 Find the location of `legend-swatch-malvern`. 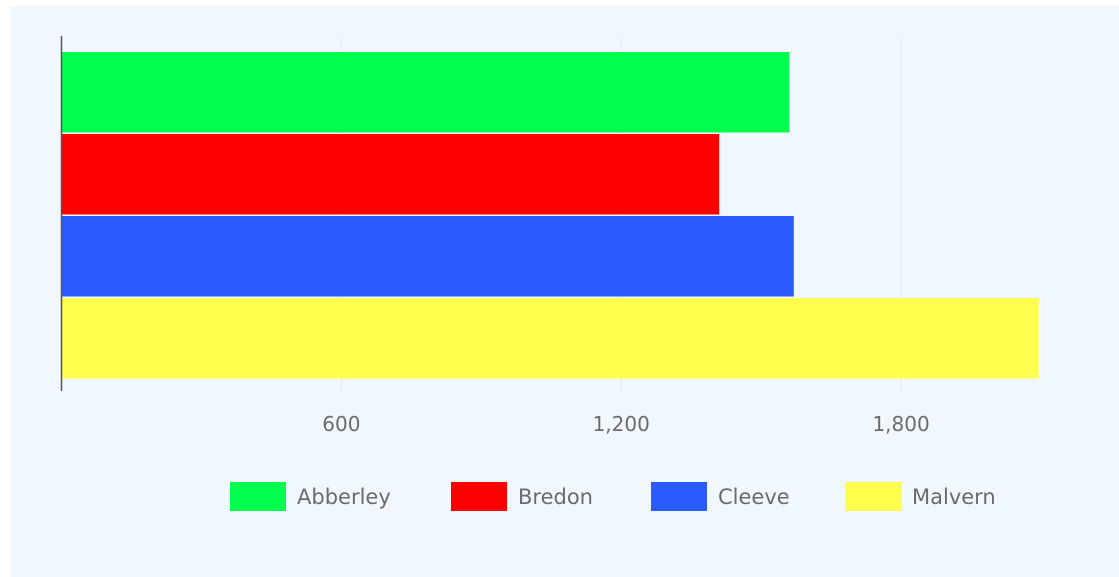

legend-swatch-malvern is located at coordinates (873, 496).